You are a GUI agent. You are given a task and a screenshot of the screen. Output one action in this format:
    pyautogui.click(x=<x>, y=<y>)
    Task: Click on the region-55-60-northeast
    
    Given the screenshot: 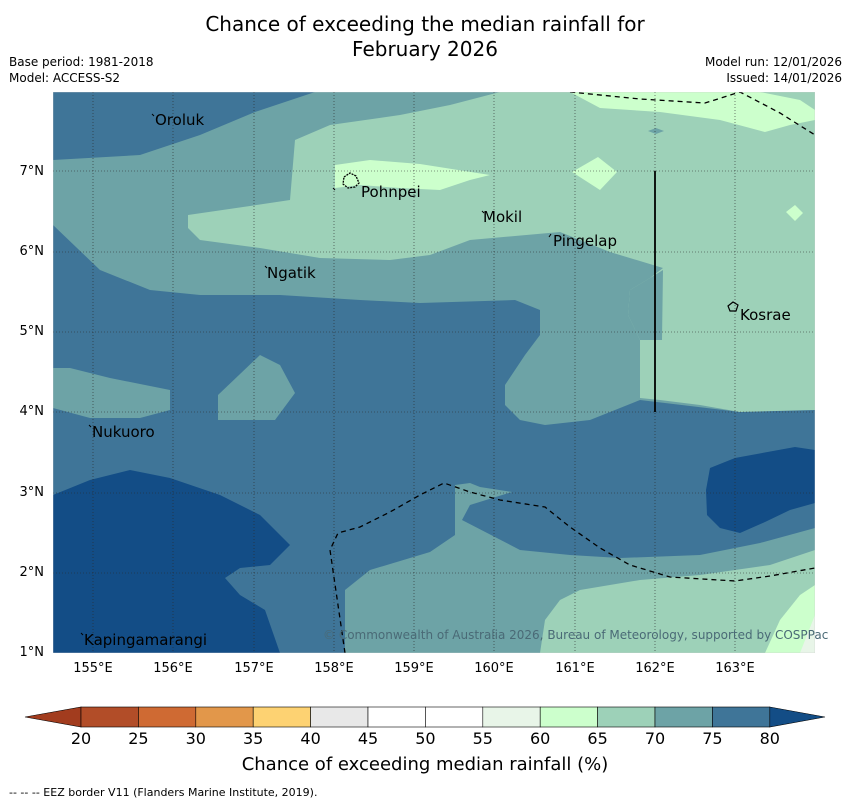 What is the action you would take?
    pyautogui.click(x=692, y=112)
    